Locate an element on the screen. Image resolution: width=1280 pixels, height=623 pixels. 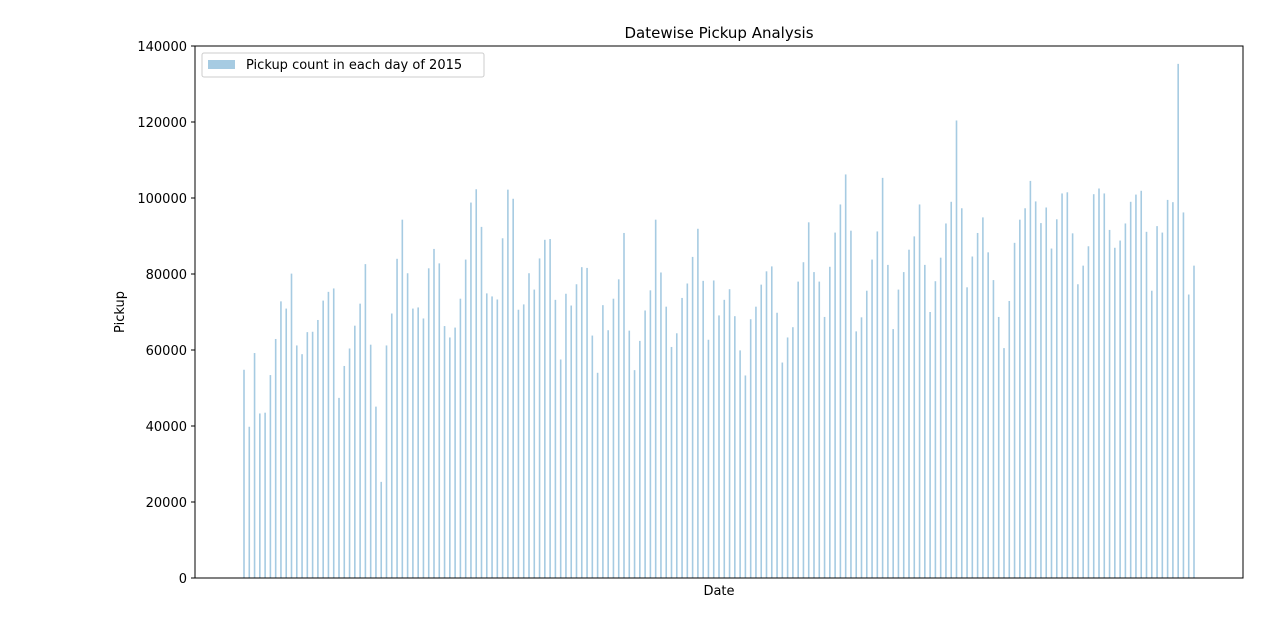
legend: Pickup count in each day of 2015 is located at coordinates (343, 65).